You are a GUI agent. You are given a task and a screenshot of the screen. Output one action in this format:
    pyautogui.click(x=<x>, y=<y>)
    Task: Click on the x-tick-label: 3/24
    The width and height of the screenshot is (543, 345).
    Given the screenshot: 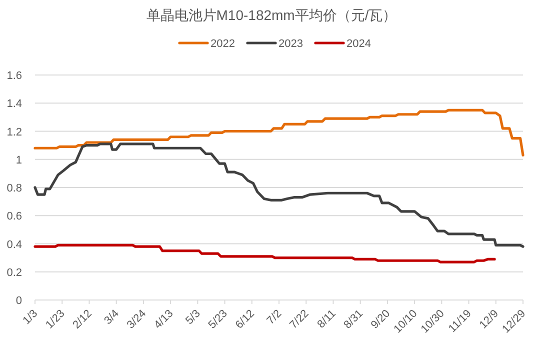 What is the action you would take?
    pyautogui.click(x=136, y=320)
    